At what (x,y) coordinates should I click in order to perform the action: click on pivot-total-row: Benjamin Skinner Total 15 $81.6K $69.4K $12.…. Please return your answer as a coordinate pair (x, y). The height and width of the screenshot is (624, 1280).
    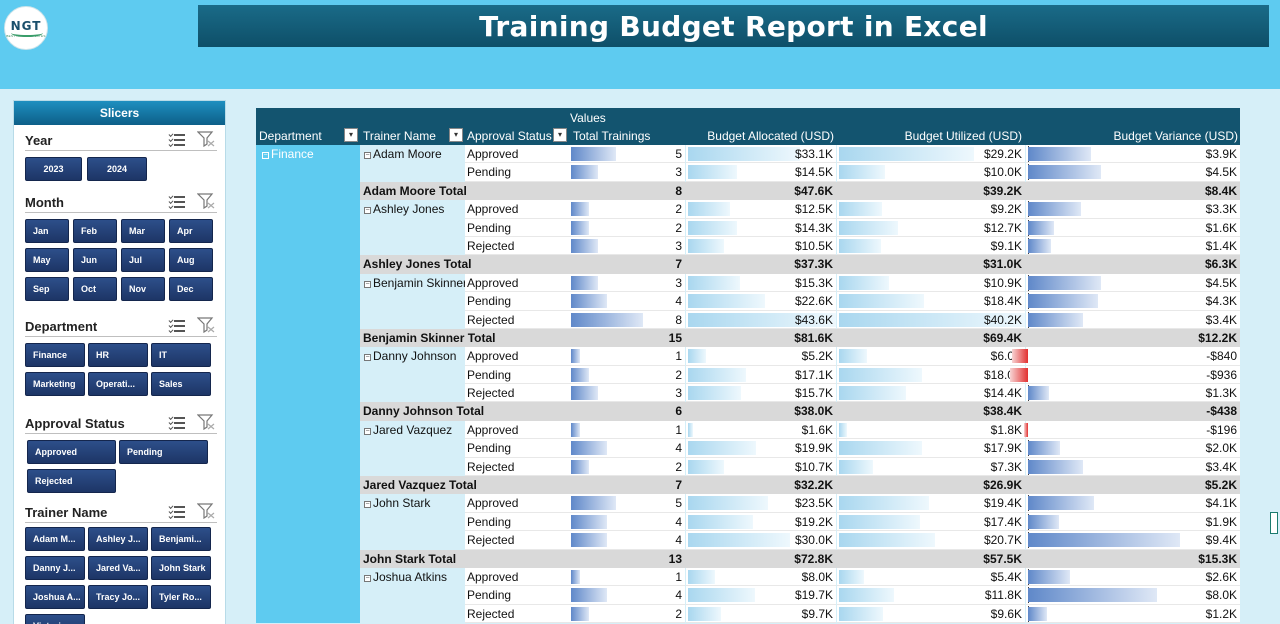
    Looking at the image, I should click on (748, 338).